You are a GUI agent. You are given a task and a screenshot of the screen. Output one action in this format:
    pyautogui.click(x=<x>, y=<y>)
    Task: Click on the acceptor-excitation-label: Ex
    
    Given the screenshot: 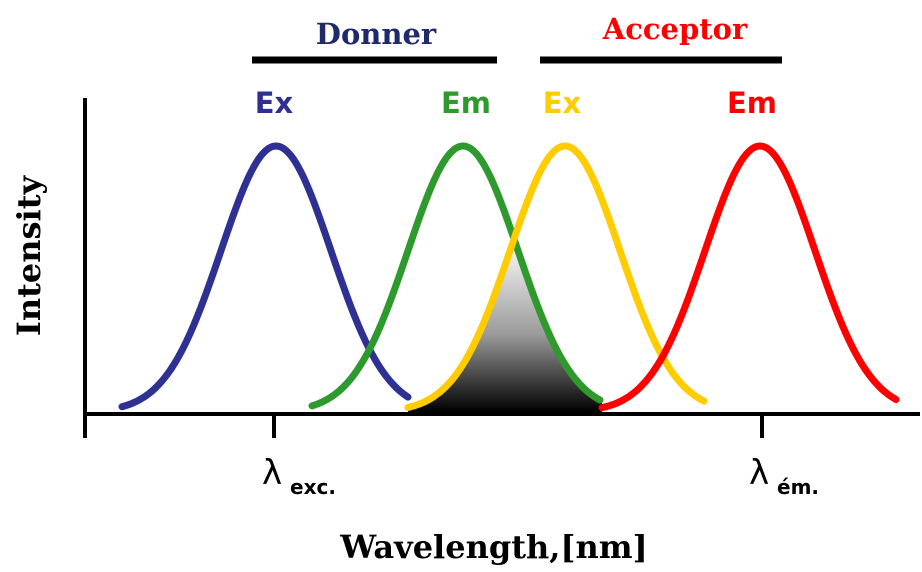 What is the action you would take?
    pyautogui.click(x=562, y=103)
    